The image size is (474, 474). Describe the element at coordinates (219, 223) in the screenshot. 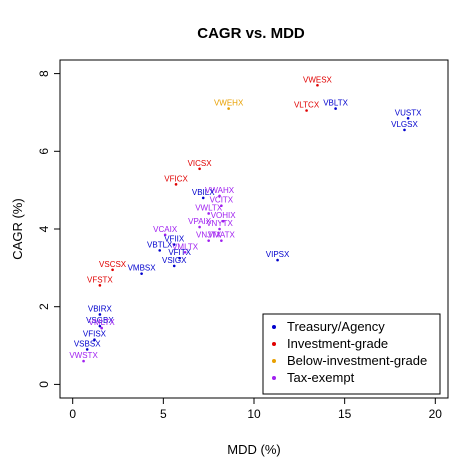

I see `point-label: VNYTX` at that location.